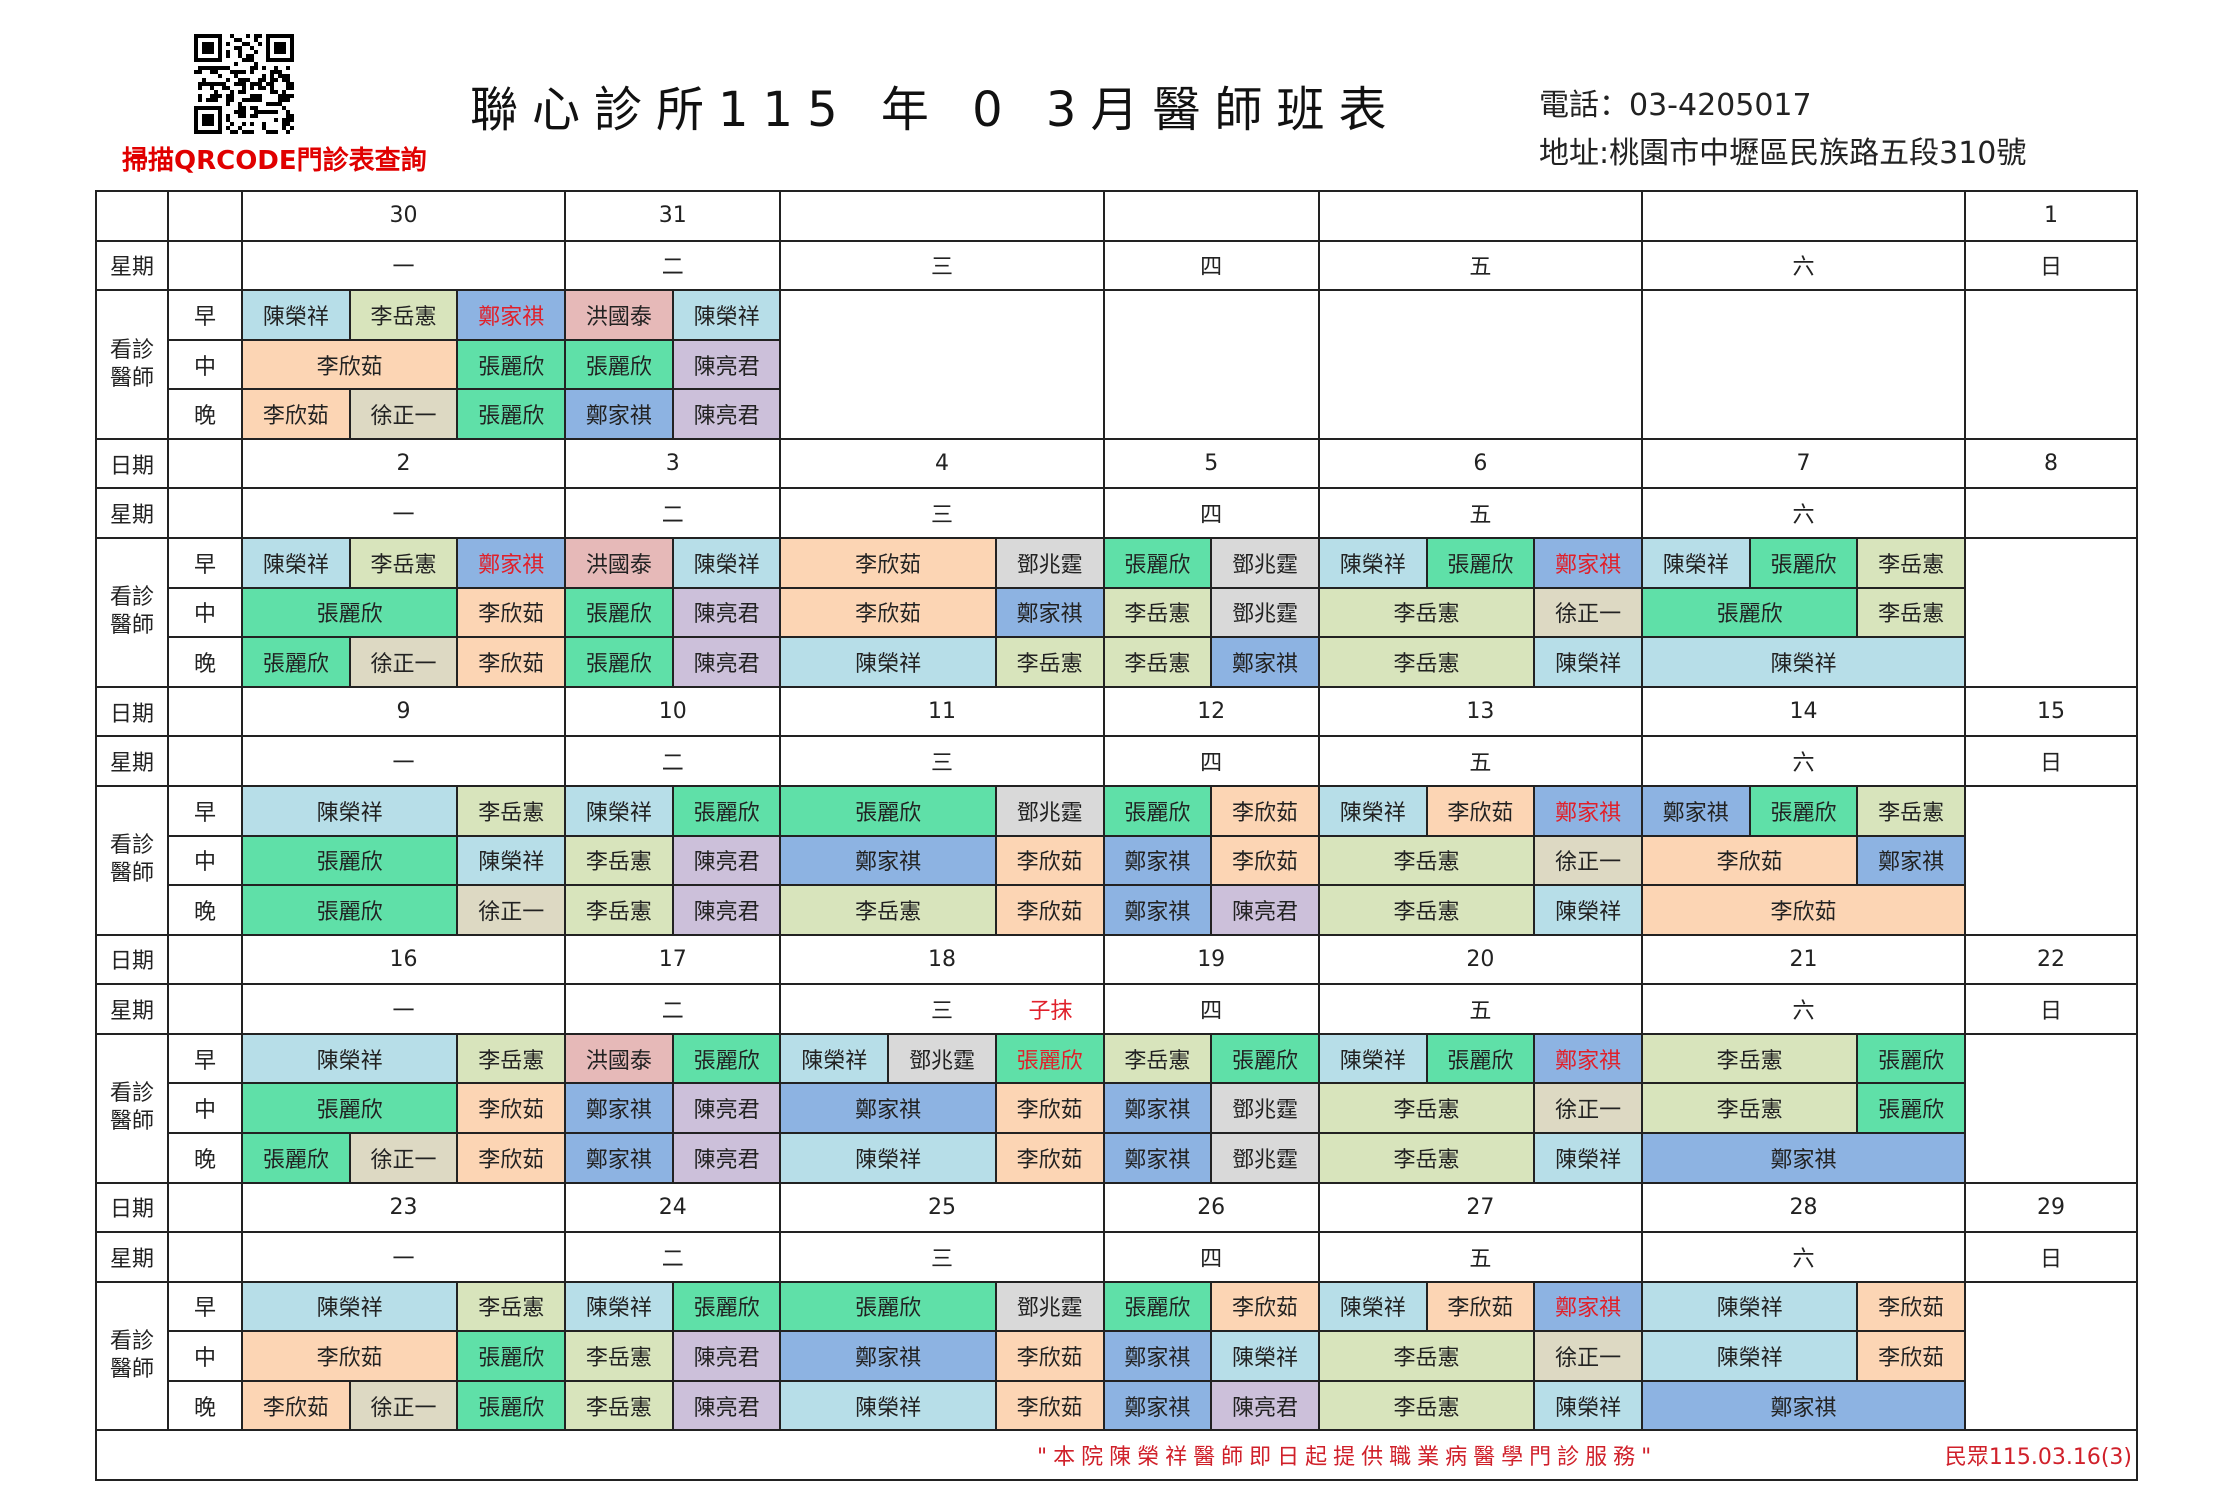  Describe the element at coordinates (131, 626) in the screenshot. I see `doctors-label-text: 醫師` at that location.